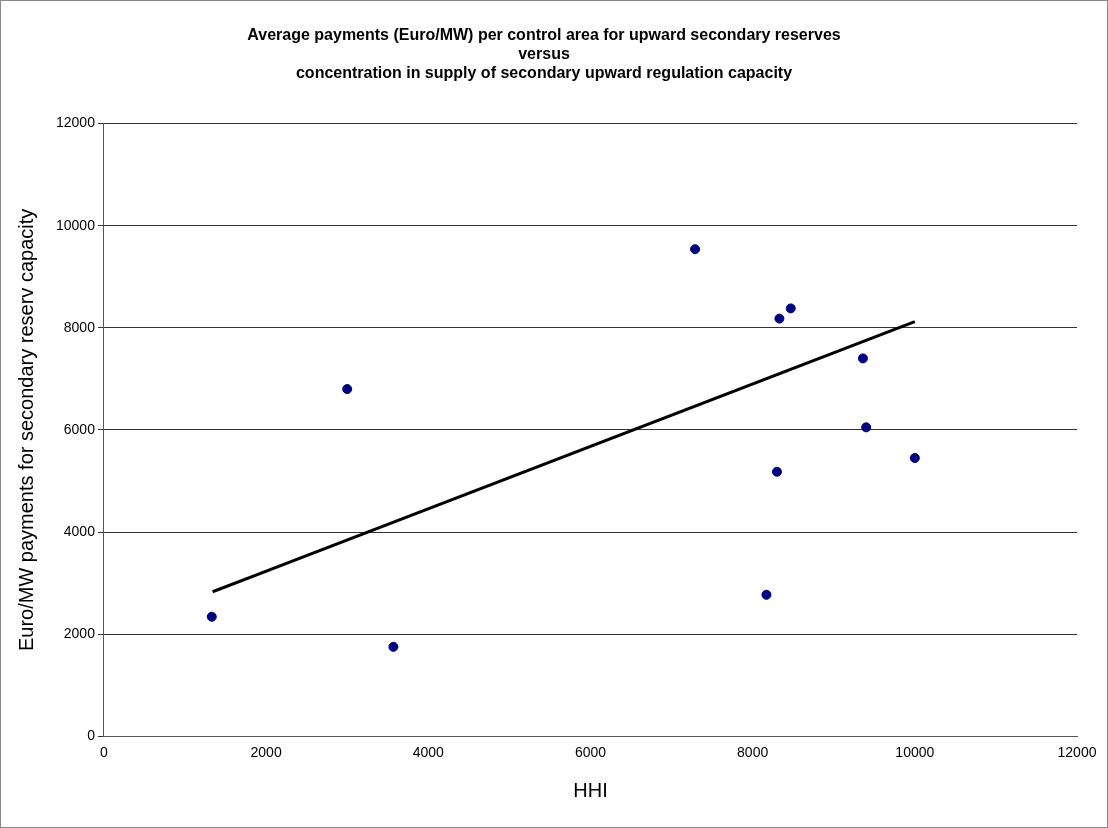 The image size is (1108, 828). Describe the element at coordinates (266, 752) in the screenshot. I see `x-tick-label: 2000` at that location.